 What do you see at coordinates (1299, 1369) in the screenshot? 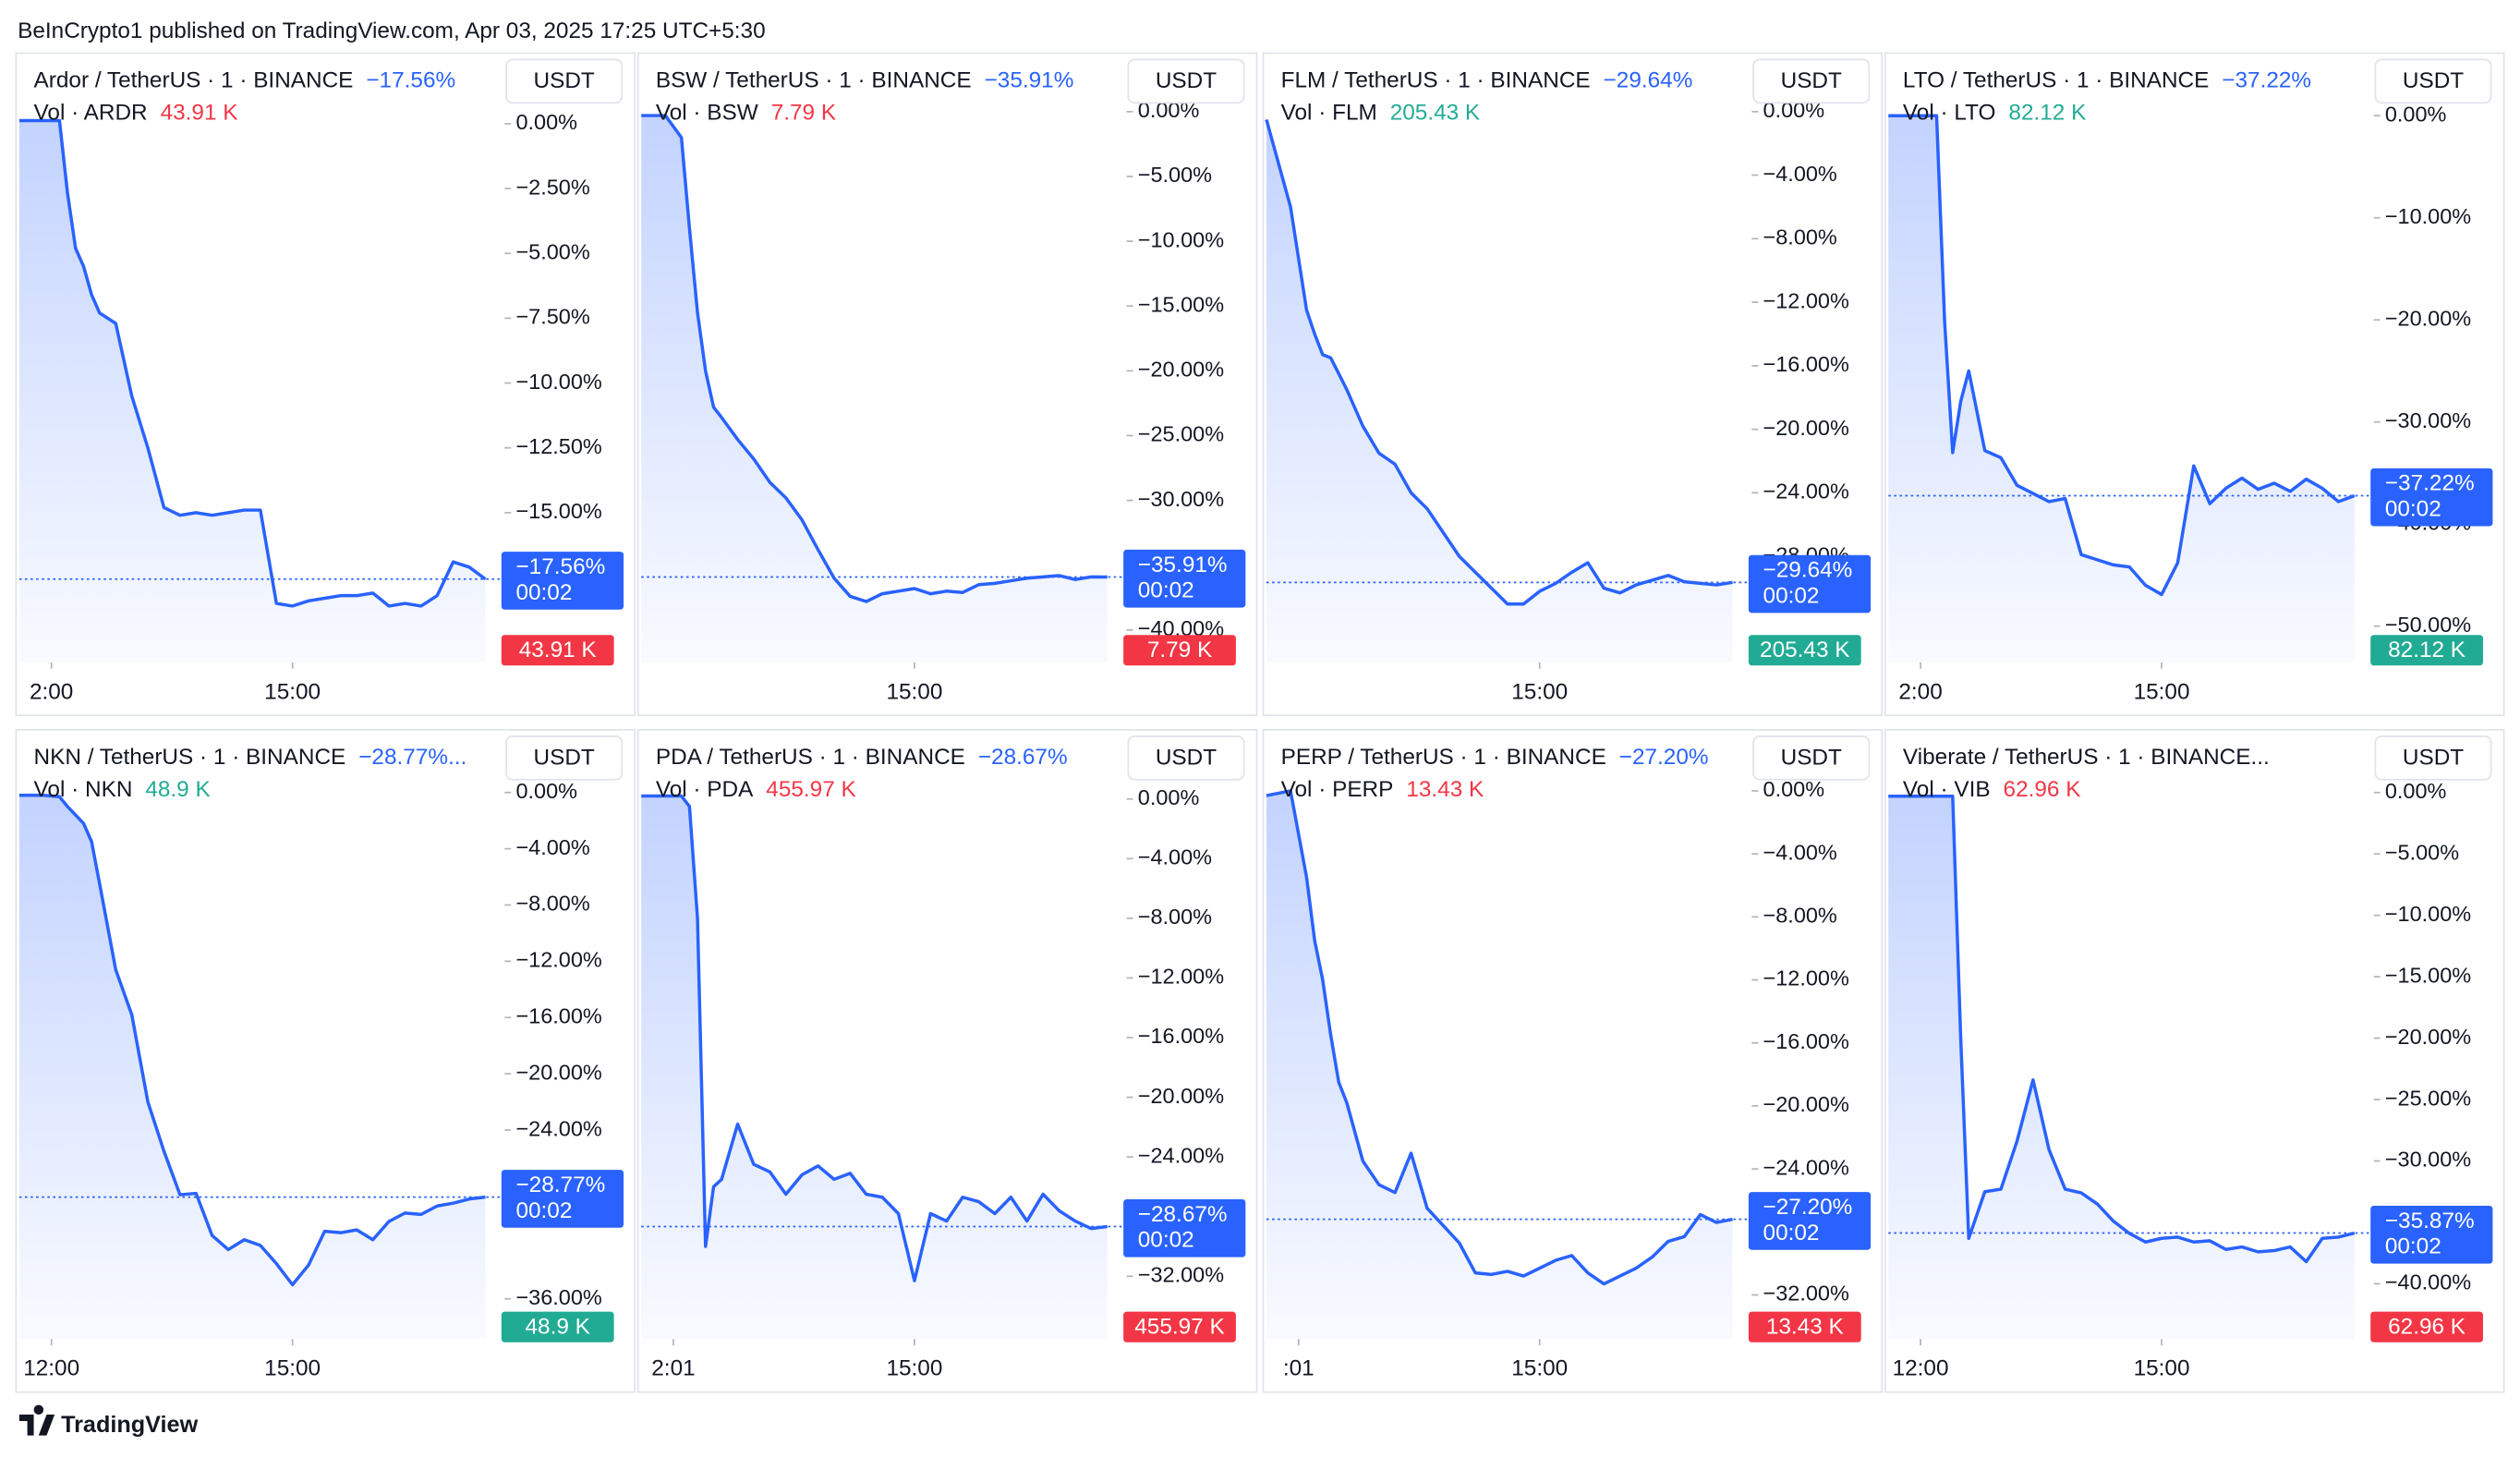
I see `x-tick-label: :01` at bounding box center [1299, 1369].